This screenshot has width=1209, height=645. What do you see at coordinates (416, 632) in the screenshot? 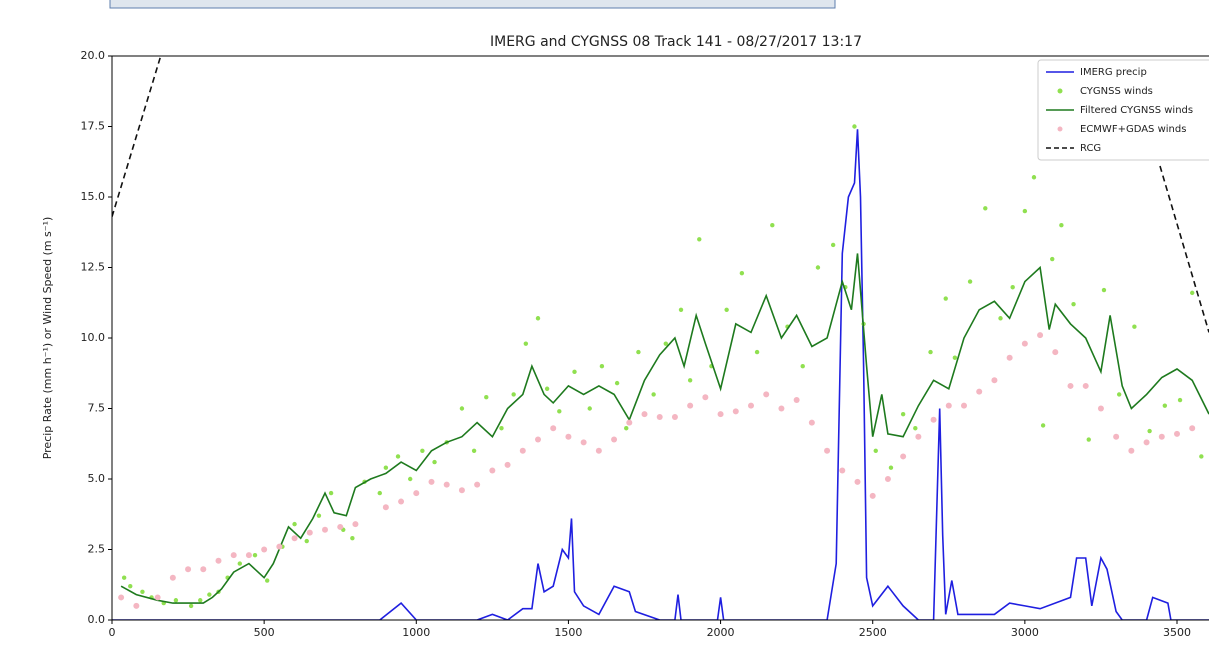
I see `x-tick-label: 1000` at bounding box center [416, 632].